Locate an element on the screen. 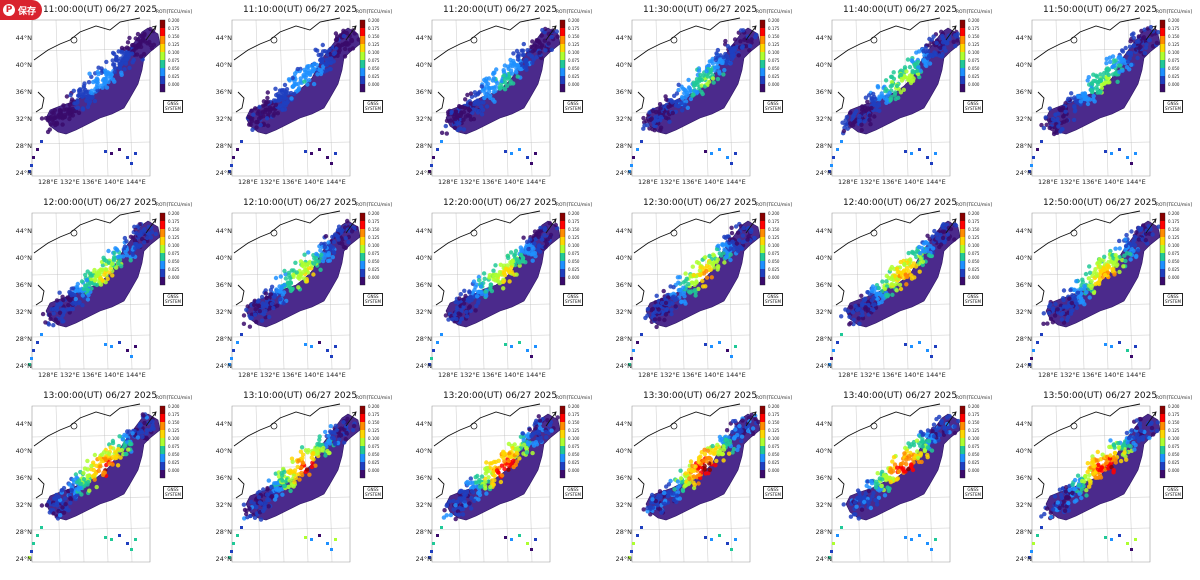 This screenshot has height=580, width=1200. colorbar-tick-label: 0.100 is located at coordinates (774, 52).